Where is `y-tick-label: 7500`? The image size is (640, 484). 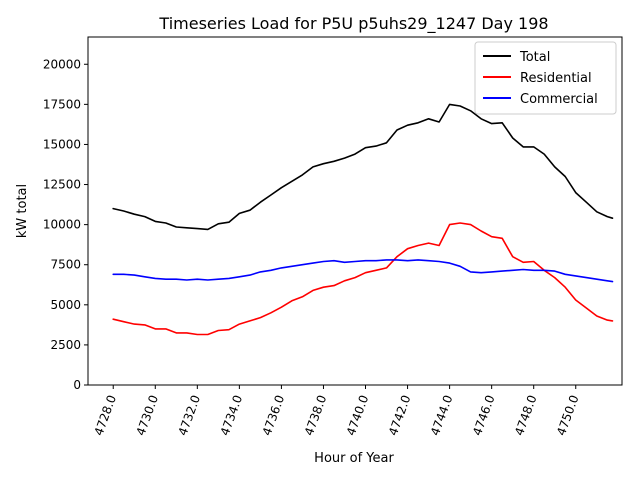
y-tick-label: 7500 is located at coordinates (65, 265).